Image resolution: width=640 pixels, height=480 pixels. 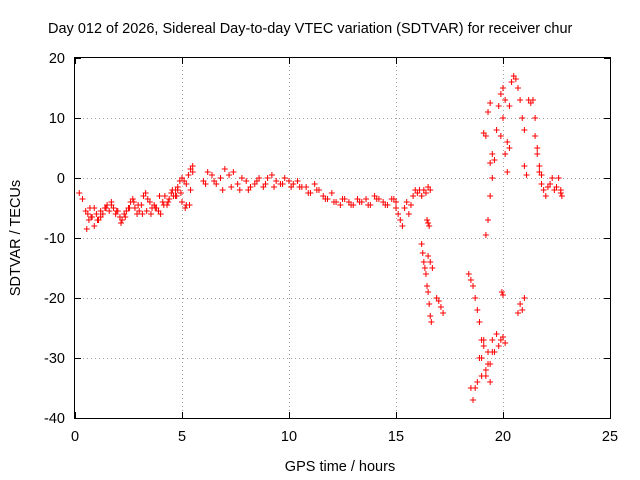 I want to click on y-tick-label: -20, so click(x=54, y=299).